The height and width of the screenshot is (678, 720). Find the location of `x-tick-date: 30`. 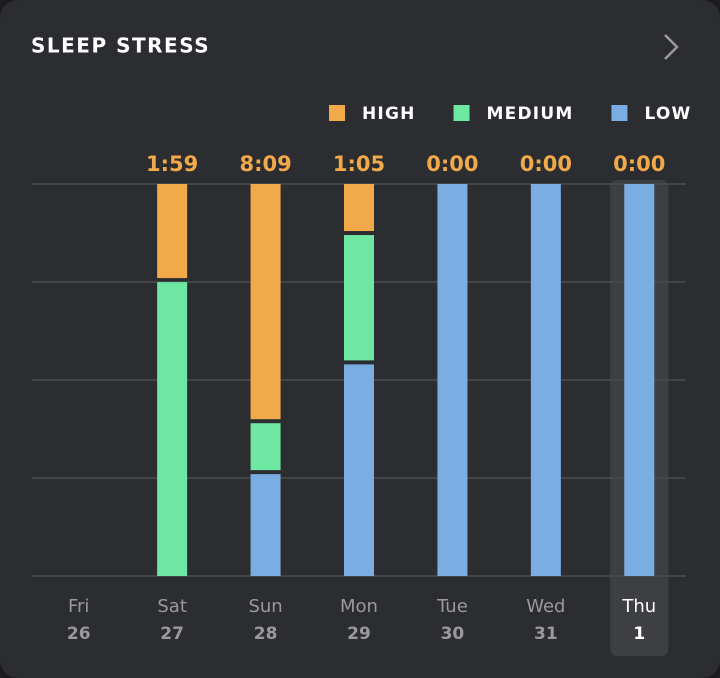

x-tick-date: 30 is located at coordinates (453, 634).